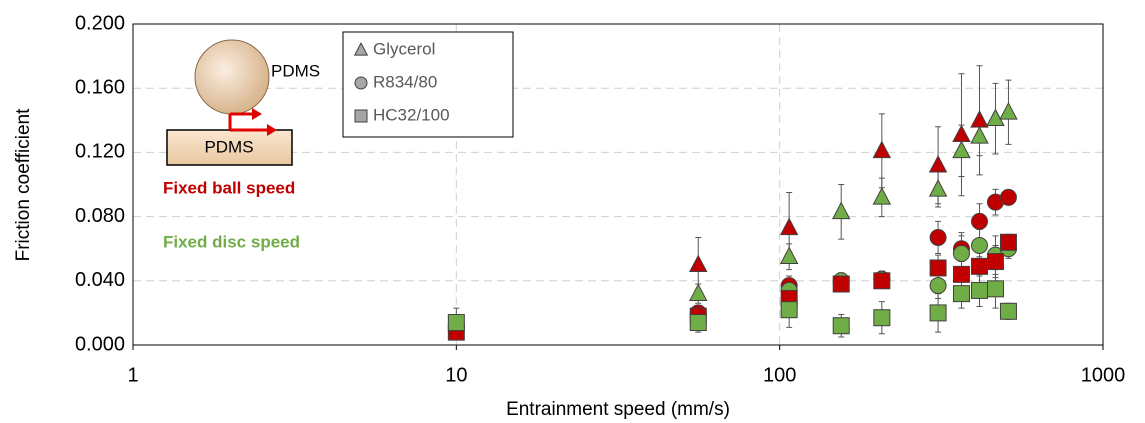  I want to click on ball-label: PDMS, so click(295, 70).